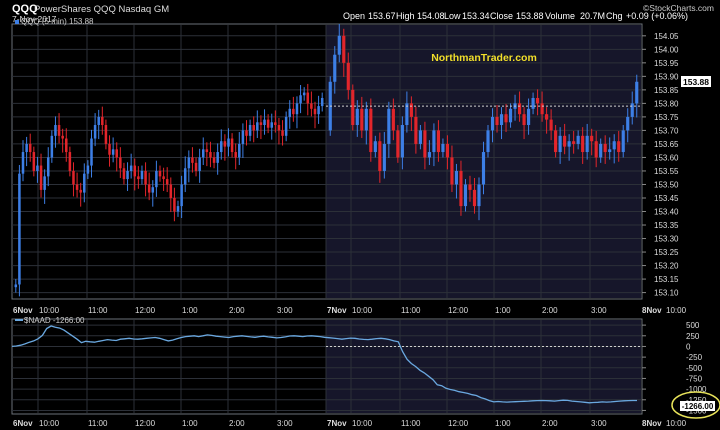 Image resolution: width=720 pixels, height=430 pixels. Describe the element at coordinates (98, 310) in the screenshot. I see `time-tick-label: 11:00` at that location.